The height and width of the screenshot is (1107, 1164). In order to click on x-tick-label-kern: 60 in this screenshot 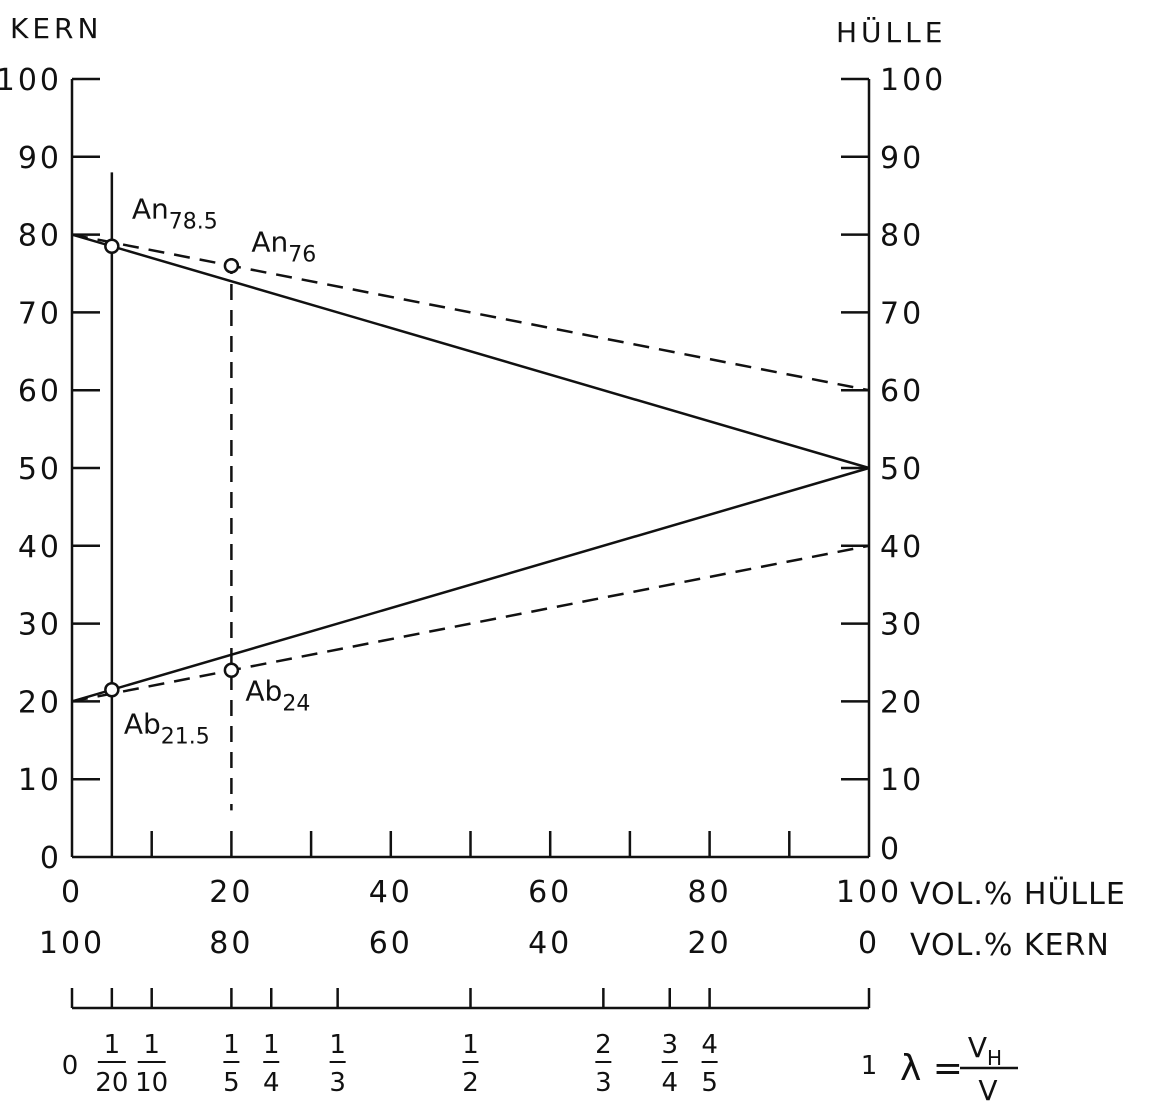, I will do `click(391, 943)`.